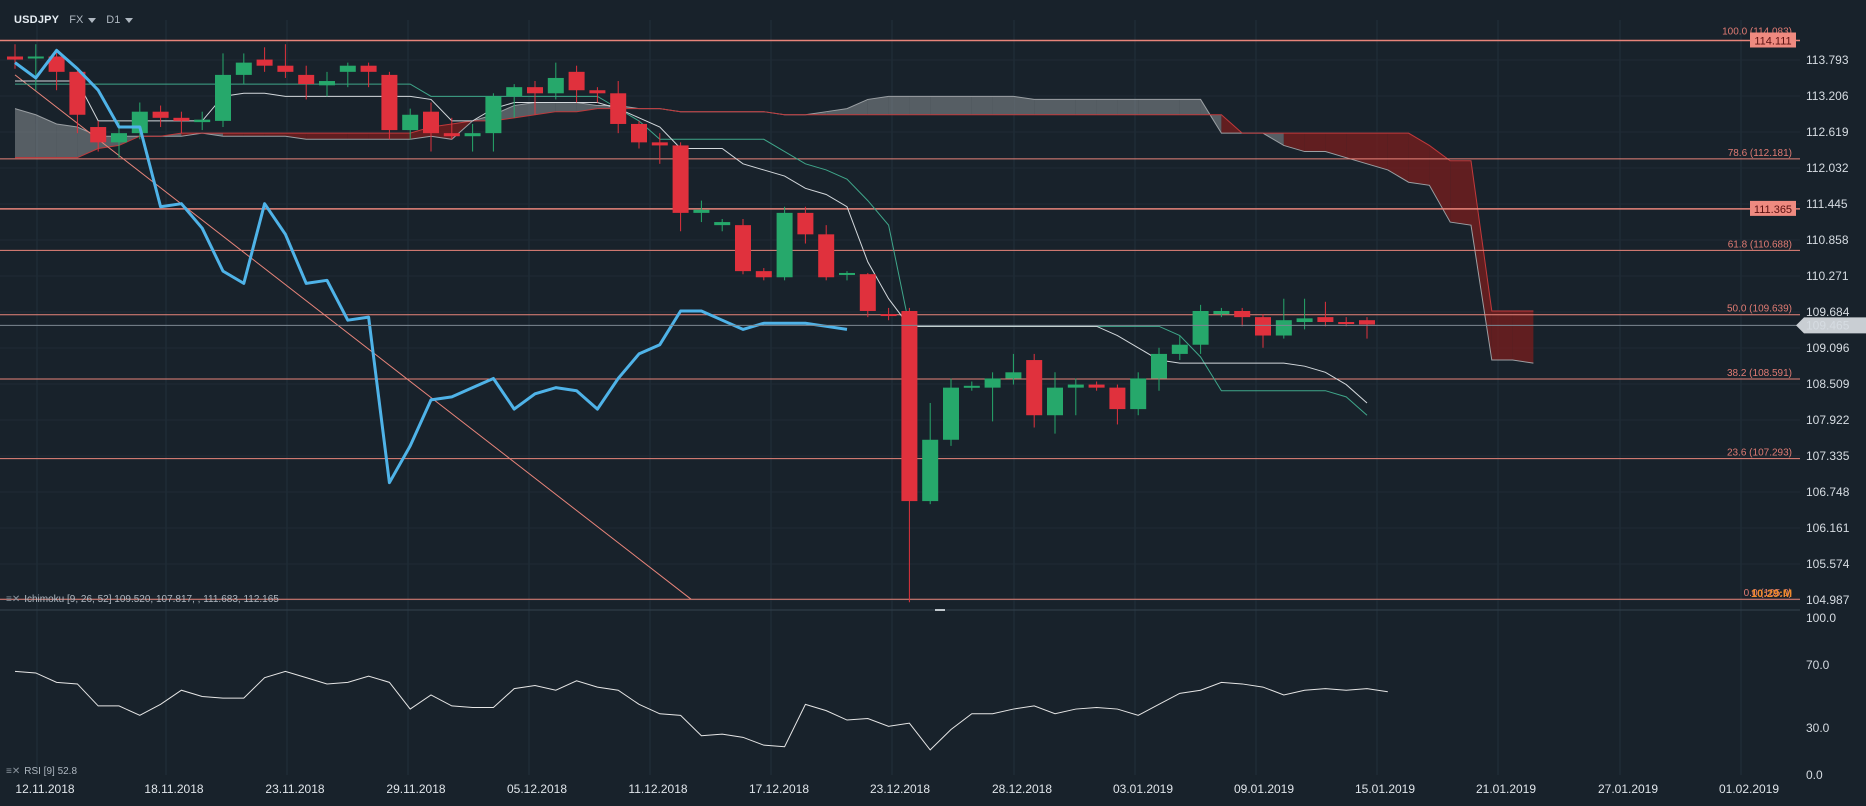 The width and height of the screenshot is (1866, 806). Describe the element at coordinates (113, 20) in the screenshot. I see `interval-label: D1` at that location.